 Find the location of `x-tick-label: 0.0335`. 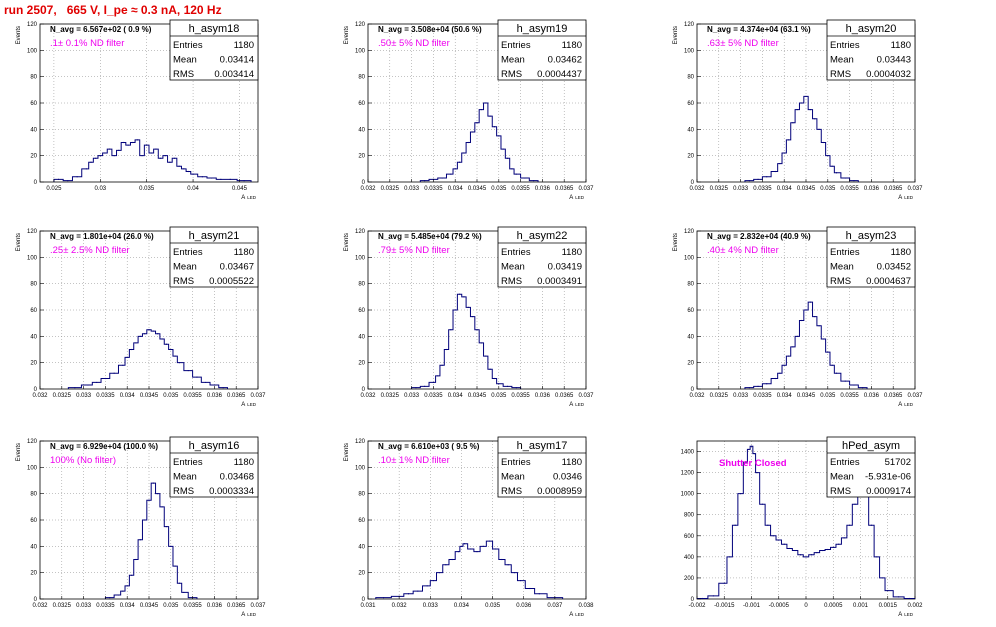

x-tick-label: 0.0335 is located at coordinates (433, 189).